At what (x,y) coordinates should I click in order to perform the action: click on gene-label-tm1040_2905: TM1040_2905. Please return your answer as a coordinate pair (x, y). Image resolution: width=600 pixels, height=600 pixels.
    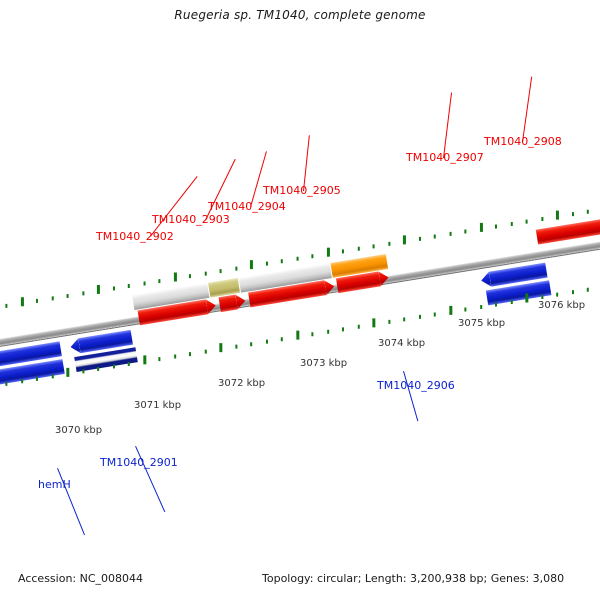
    Looking at the image, I should click on (302, 190).